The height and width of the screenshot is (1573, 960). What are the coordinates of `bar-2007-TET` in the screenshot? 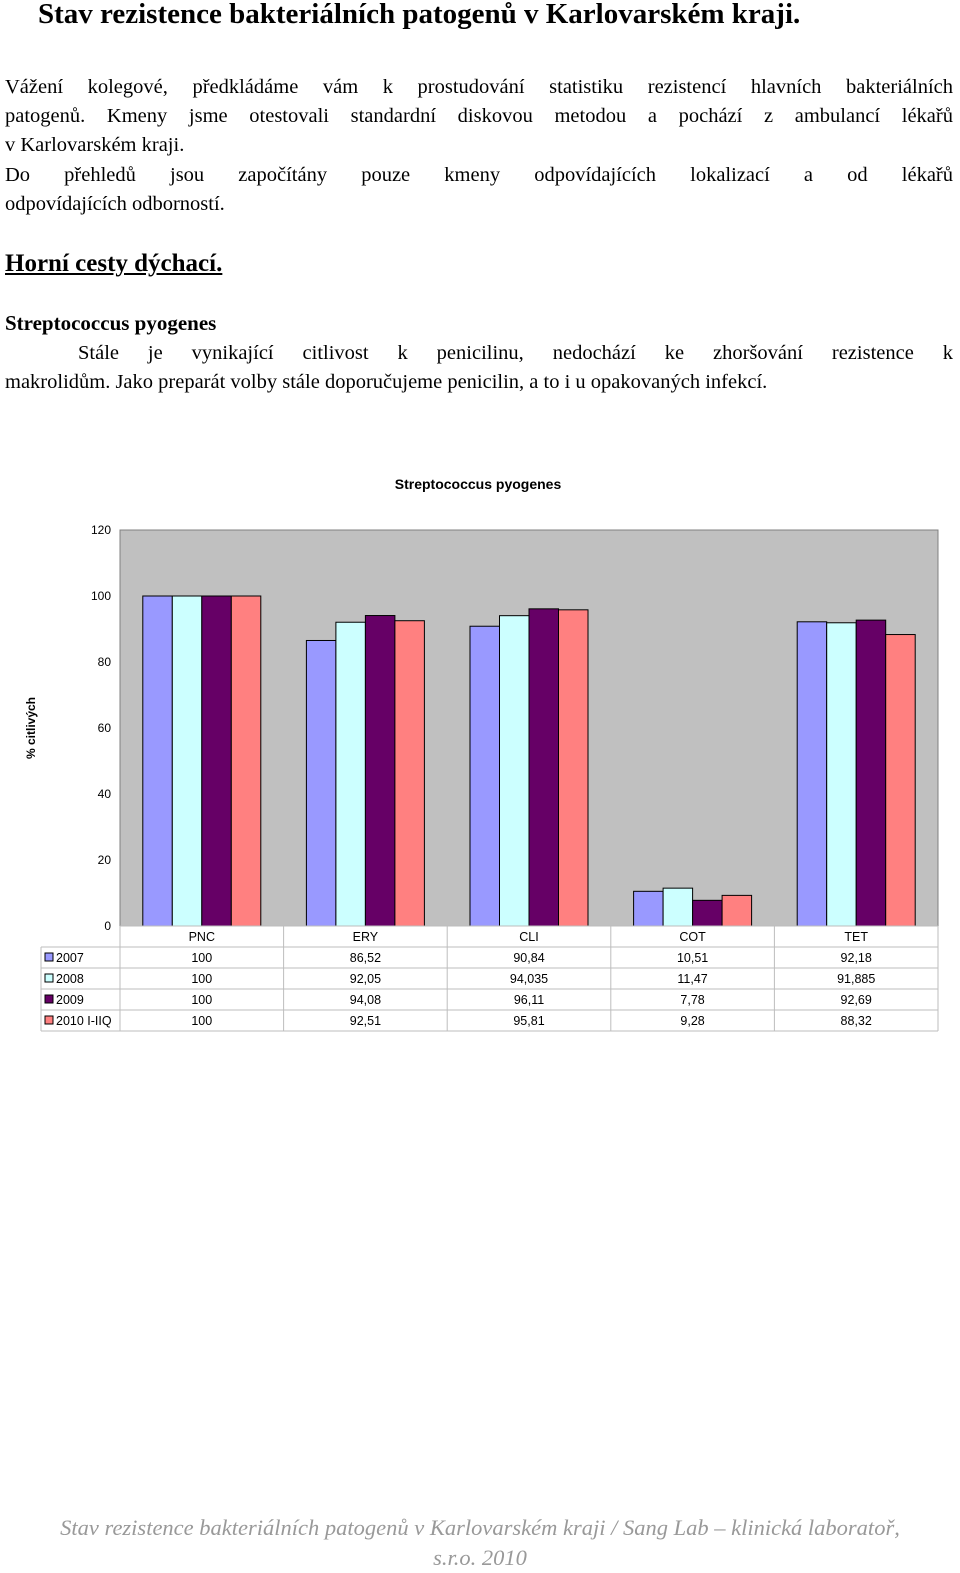 It's located at (812, 774).